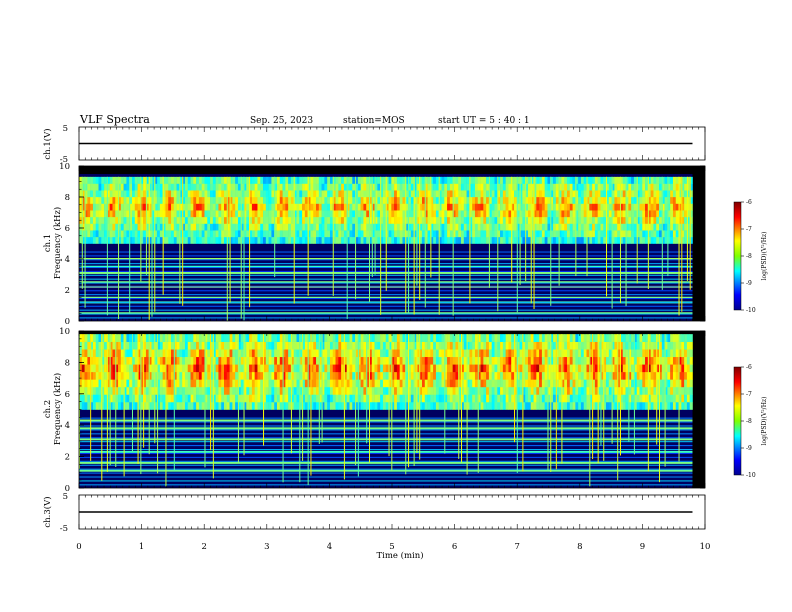 This screenshot has width=792, height=612. Describe the element at coordinates (281, 121) in the screenshot. I see `date-label: Sep. 25, 2023` at that location.